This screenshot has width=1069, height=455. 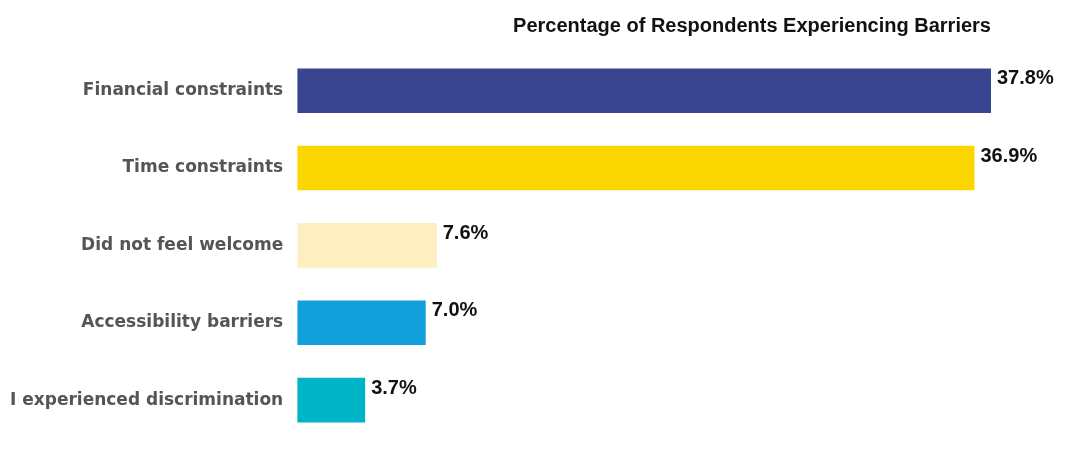 I want to click on y-tick-label: I experienced discrimination, so click(x=146, y=398).